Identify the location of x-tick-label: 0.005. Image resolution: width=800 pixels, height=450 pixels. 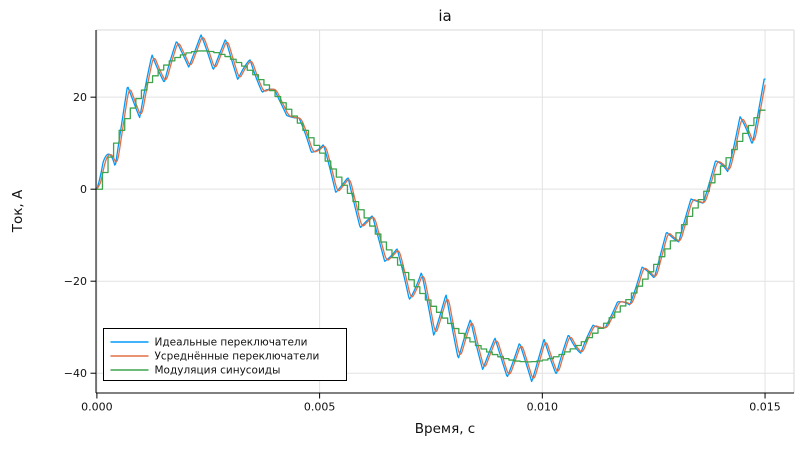
(320, 407).